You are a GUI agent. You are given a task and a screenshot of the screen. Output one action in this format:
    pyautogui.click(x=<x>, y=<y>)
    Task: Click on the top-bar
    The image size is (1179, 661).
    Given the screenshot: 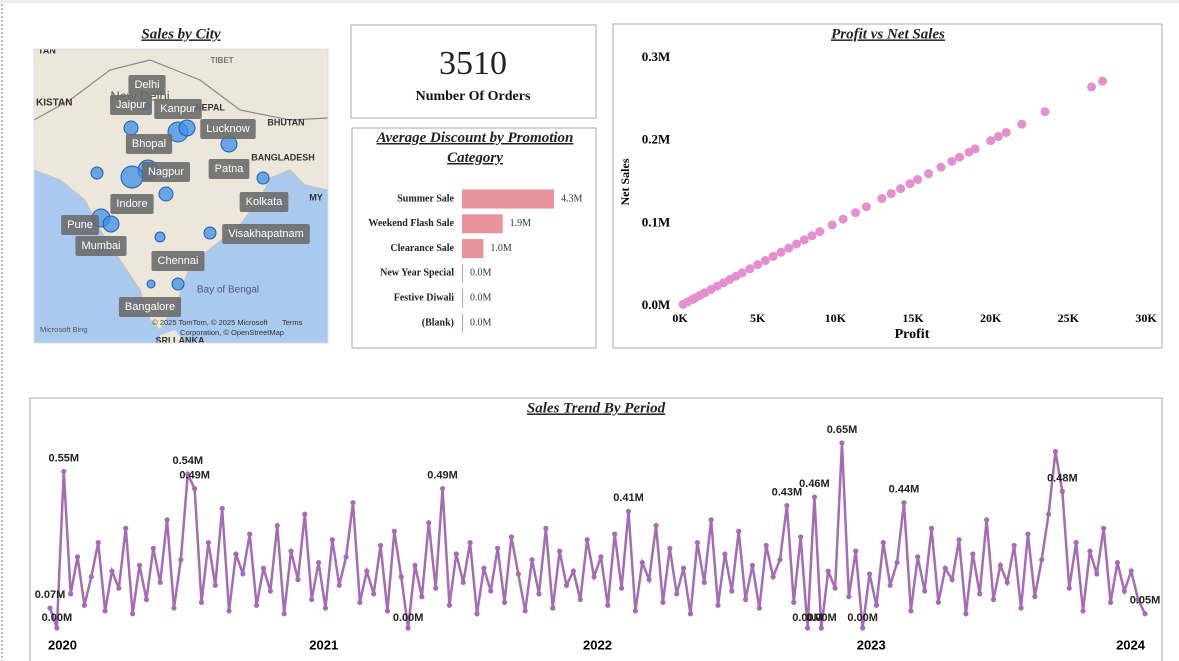 What is the action you would take?
    pyautogui.click(x=589, y=1)
    